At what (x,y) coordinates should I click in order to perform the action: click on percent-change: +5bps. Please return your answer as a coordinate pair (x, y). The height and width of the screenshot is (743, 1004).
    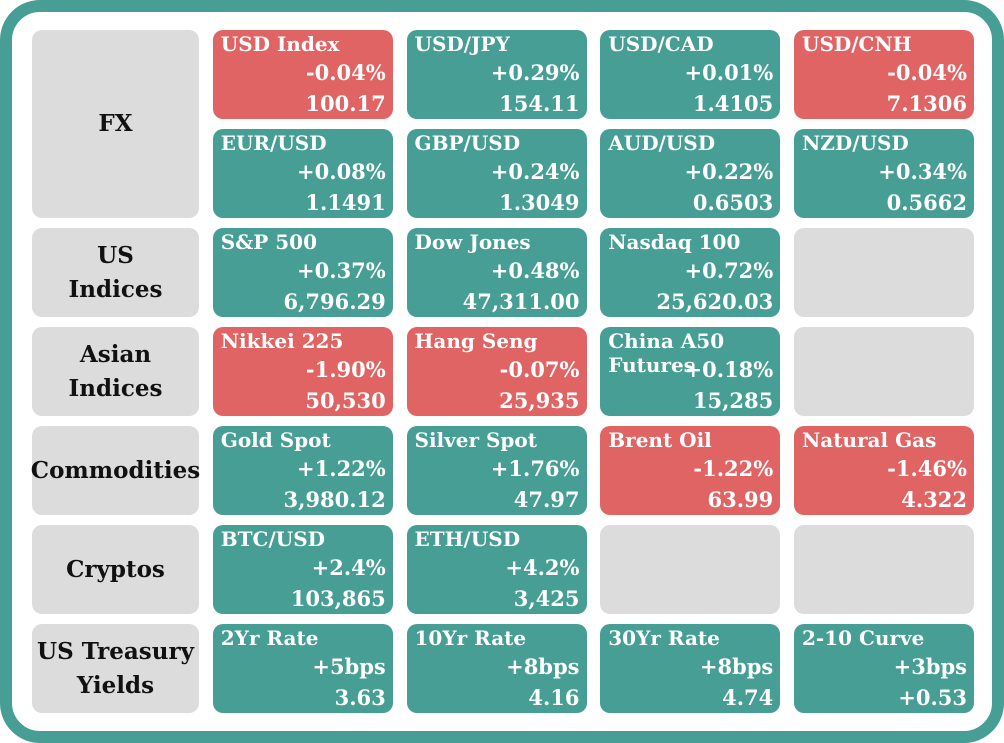
    Looking at the image, I should click on (349, 666).